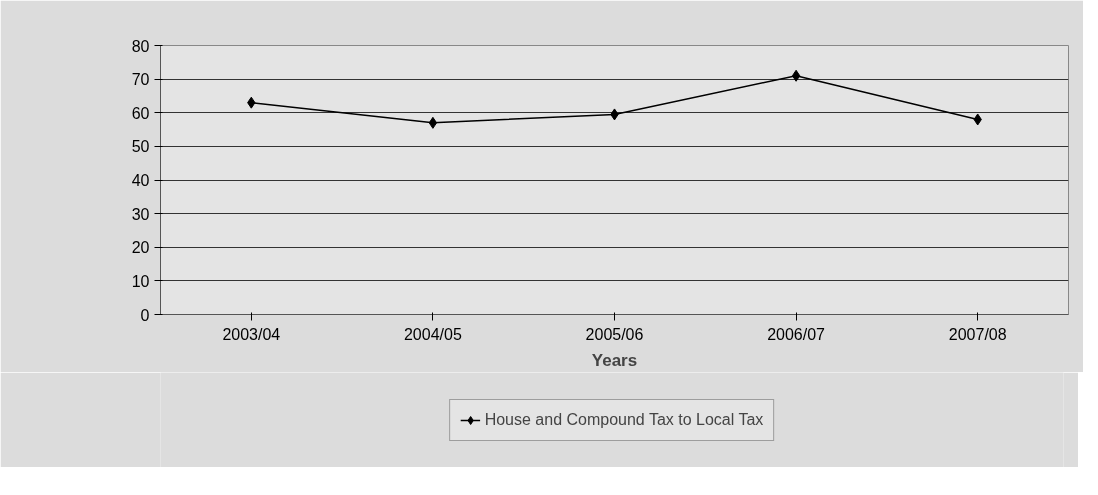 The width and height of the screenshot is (1098, 495). What do you see at coordinates (614, 334) in the screenshot?
I see `x-tick-label: 2005/06` at bounding box center [614, 334].